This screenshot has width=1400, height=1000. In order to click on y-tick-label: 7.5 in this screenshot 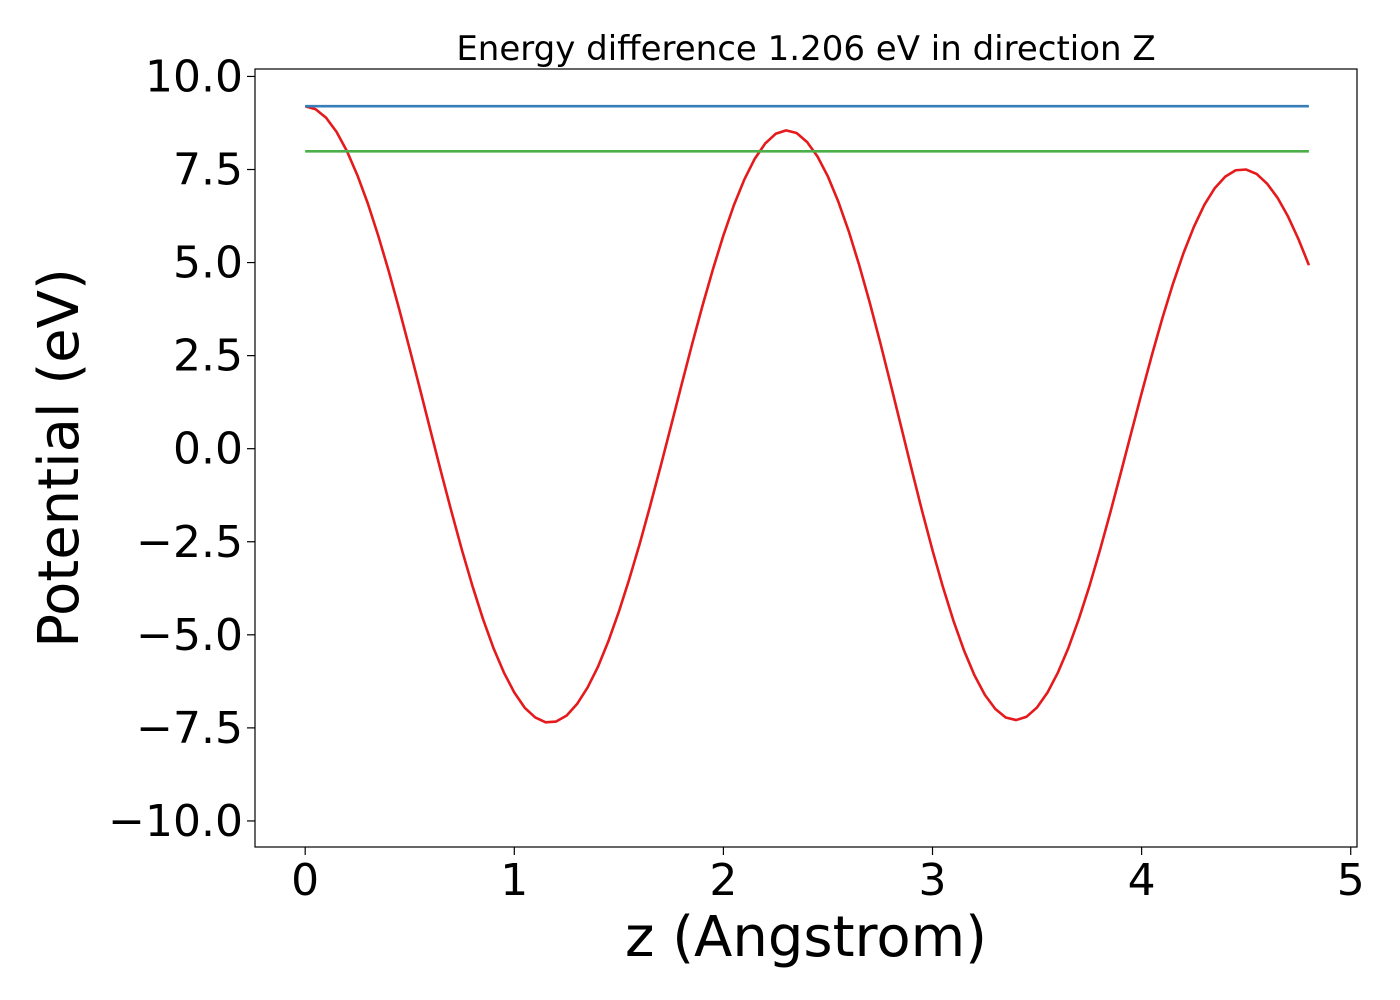, I will do `click(208, 170)`.